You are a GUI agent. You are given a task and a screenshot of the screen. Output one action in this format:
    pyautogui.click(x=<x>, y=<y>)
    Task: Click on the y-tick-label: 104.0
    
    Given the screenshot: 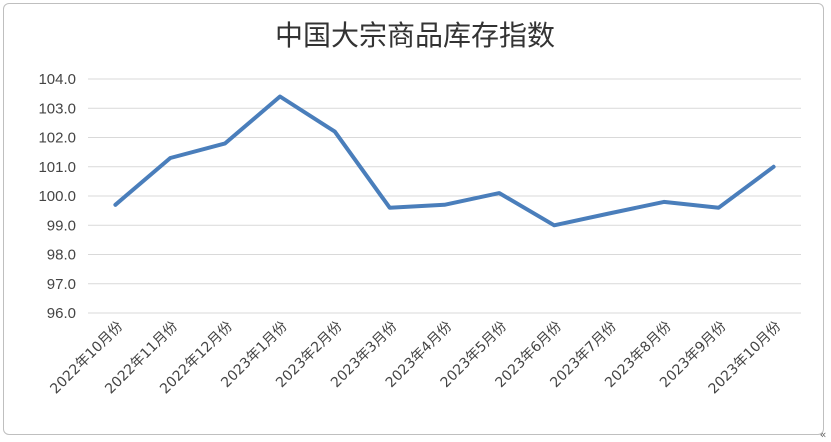 What is the action you would take?
    pyautogui.click(x=57, y=79)
    